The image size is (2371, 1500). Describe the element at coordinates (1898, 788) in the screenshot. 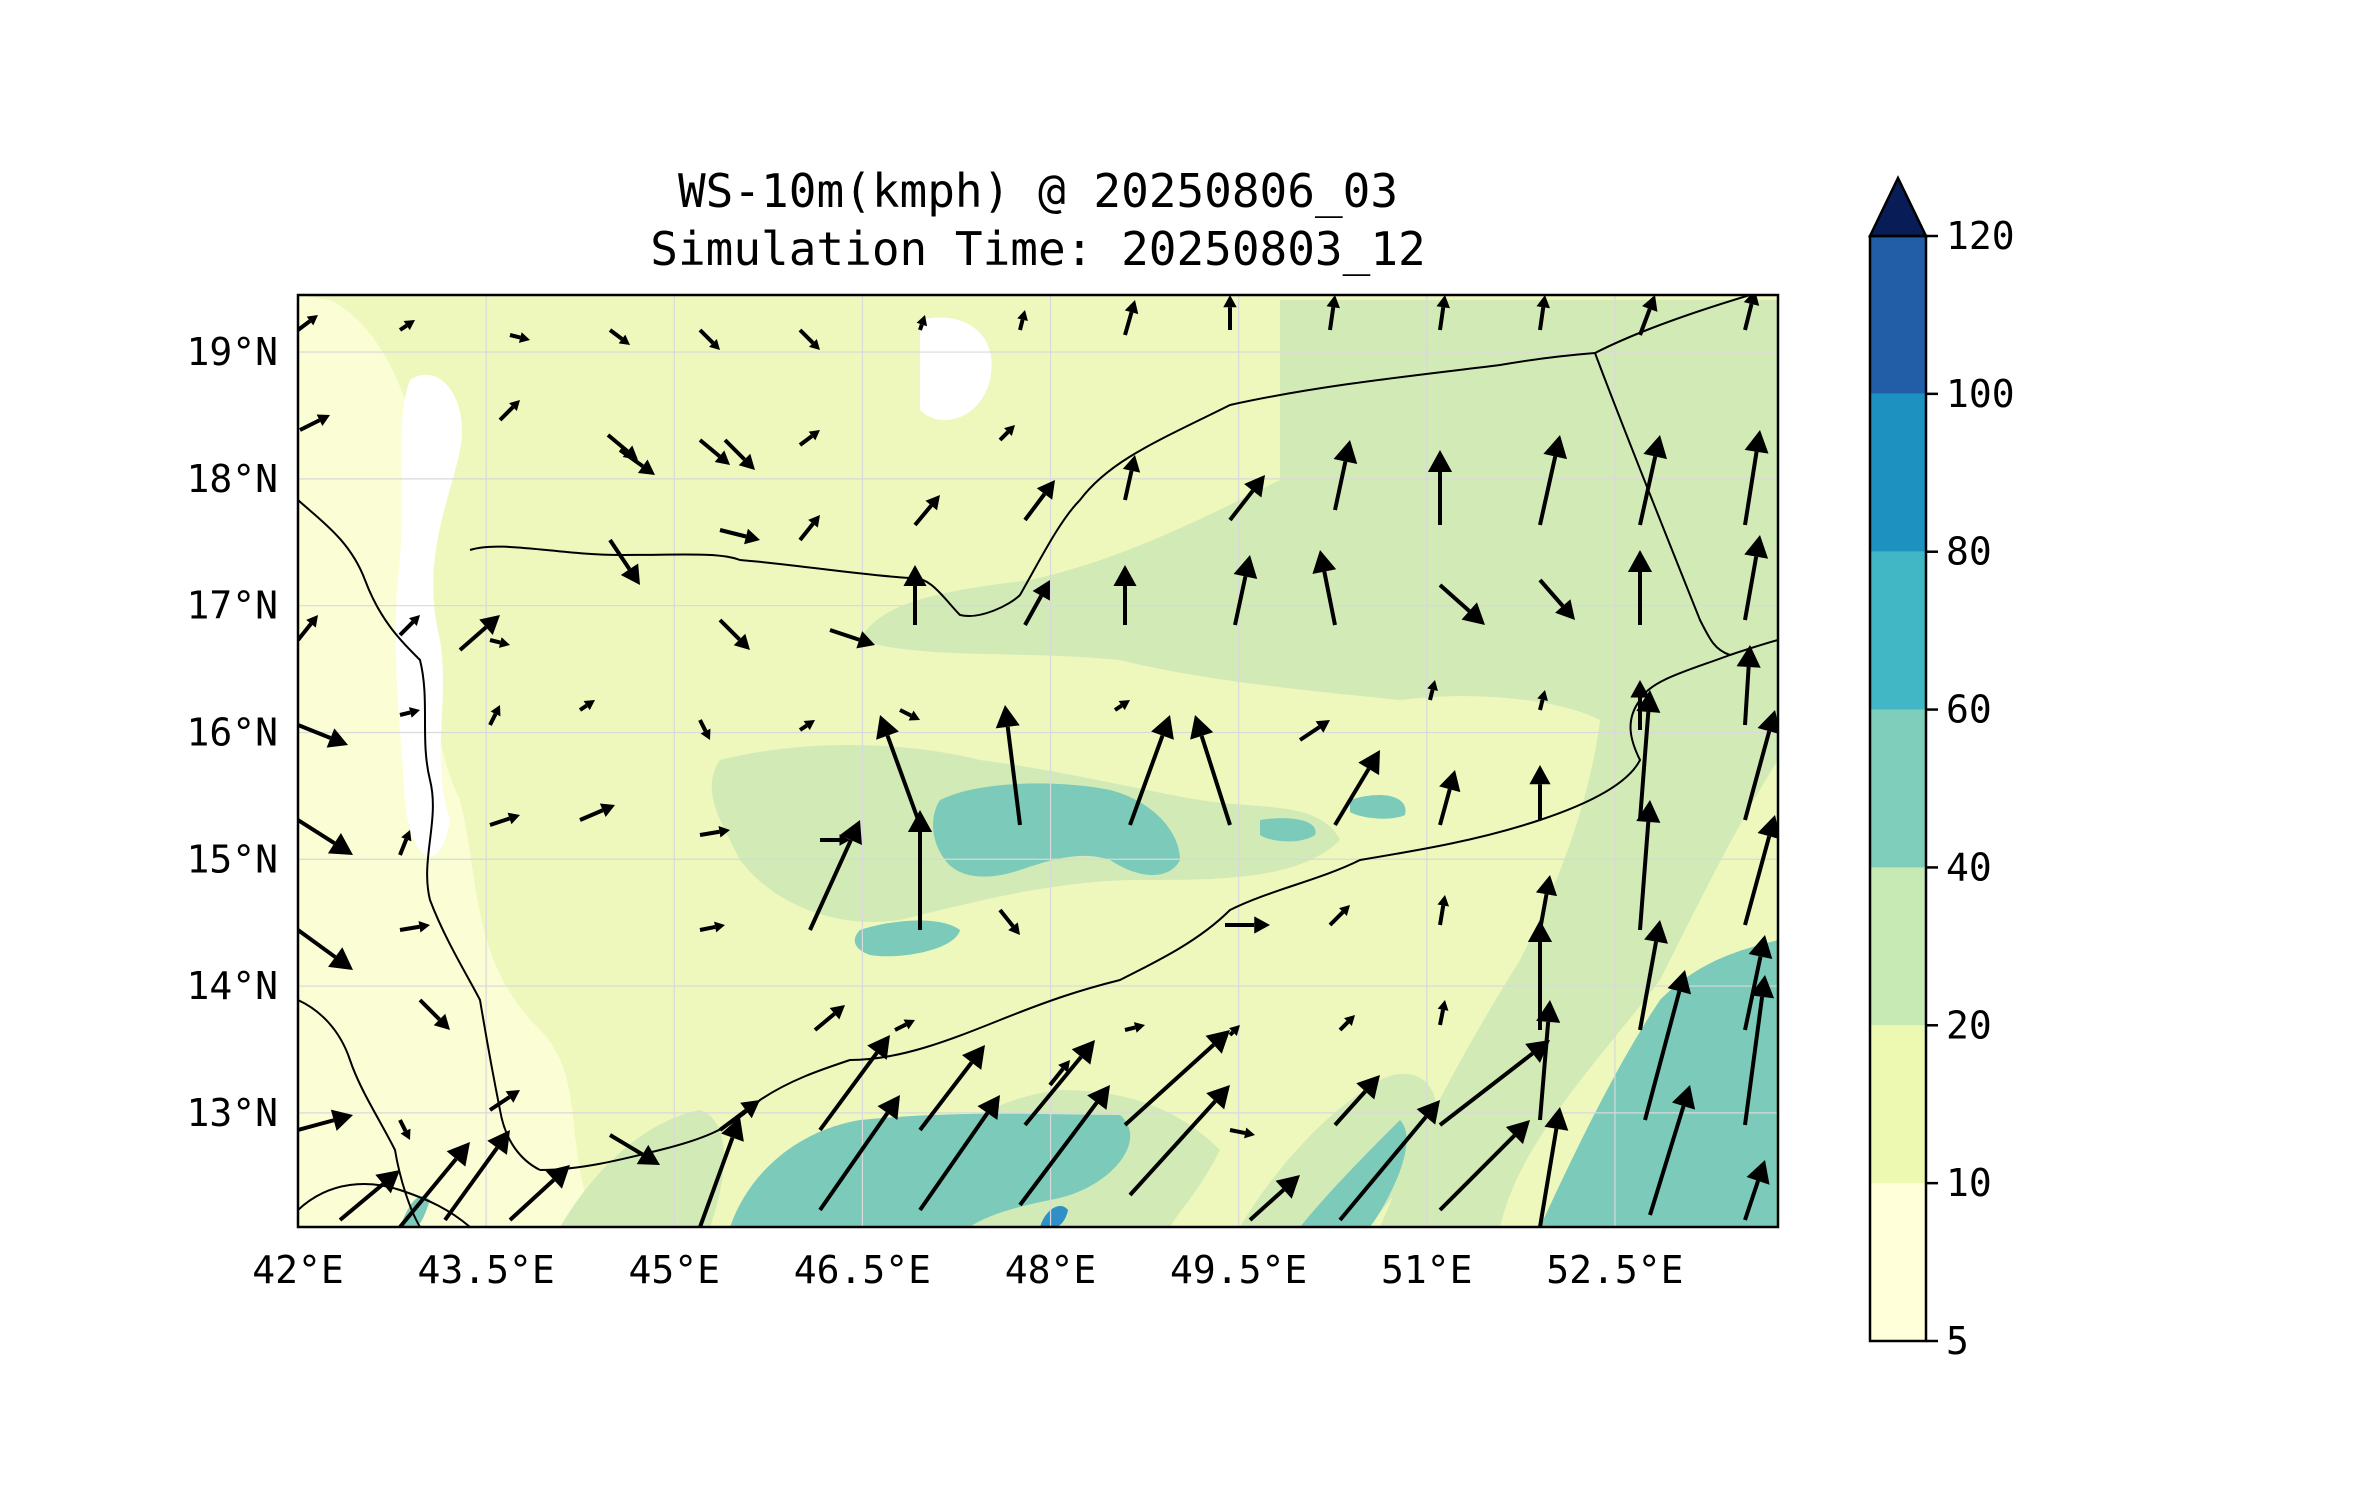

I see `colorbar-bands` at that location.